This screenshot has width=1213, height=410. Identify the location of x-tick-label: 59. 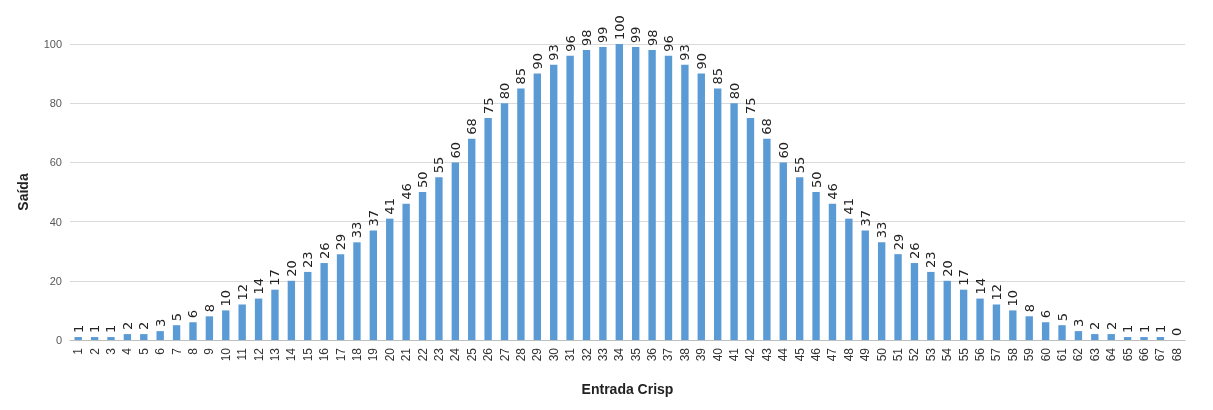
(1029, 354).